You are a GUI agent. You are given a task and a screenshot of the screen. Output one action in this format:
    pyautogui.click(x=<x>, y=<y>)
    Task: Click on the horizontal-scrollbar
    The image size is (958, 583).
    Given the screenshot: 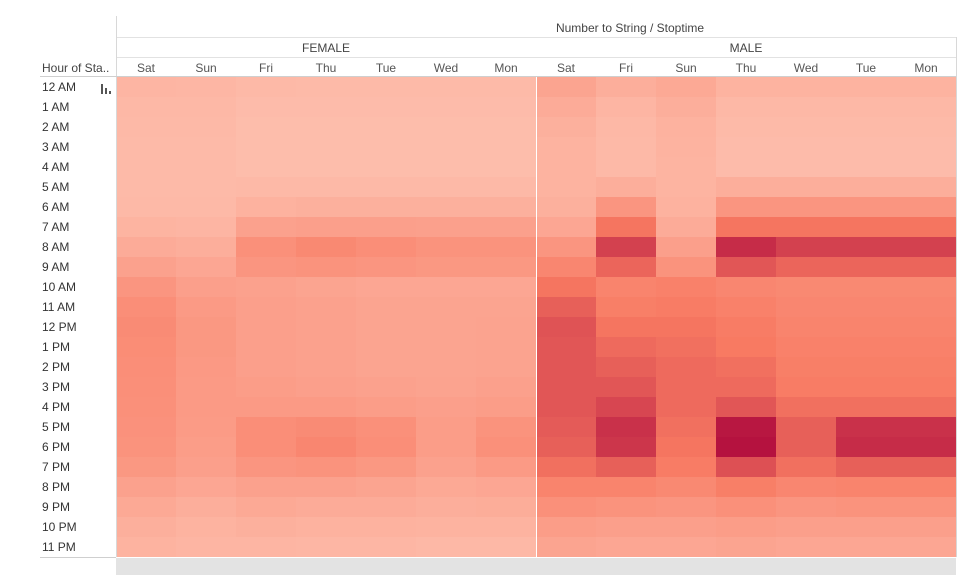 What is the action you would take?
    pyautogui.click(x=536, y=566)
    